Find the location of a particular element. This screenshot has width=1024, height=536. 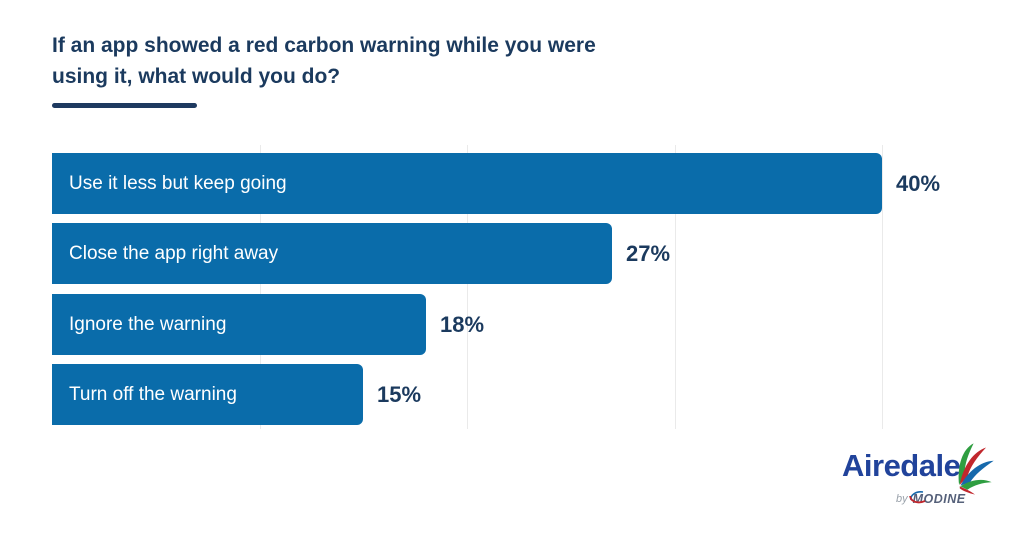

airedale-logo-byline: by MODINE is located at coordinates (929, 498).